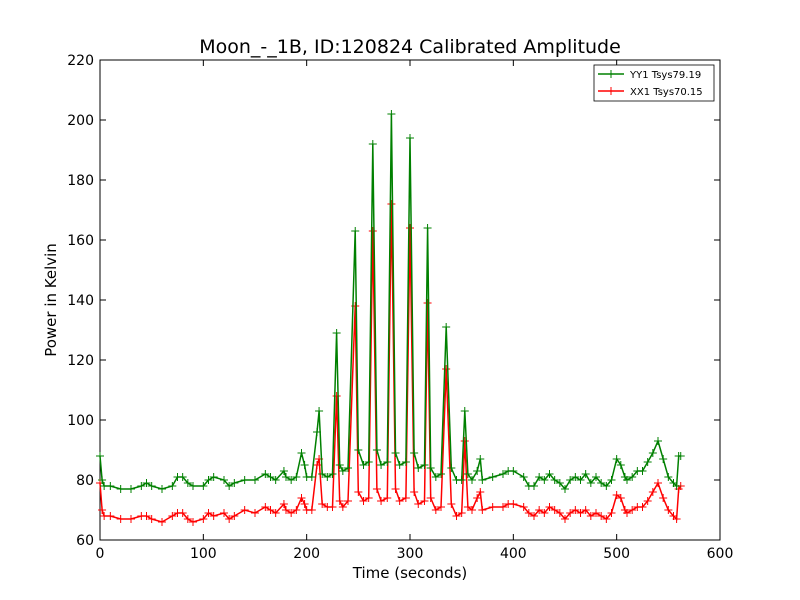 This screenshot has height=600, width=800. I want to click on x-tick-label: 500, so click(616, 554).